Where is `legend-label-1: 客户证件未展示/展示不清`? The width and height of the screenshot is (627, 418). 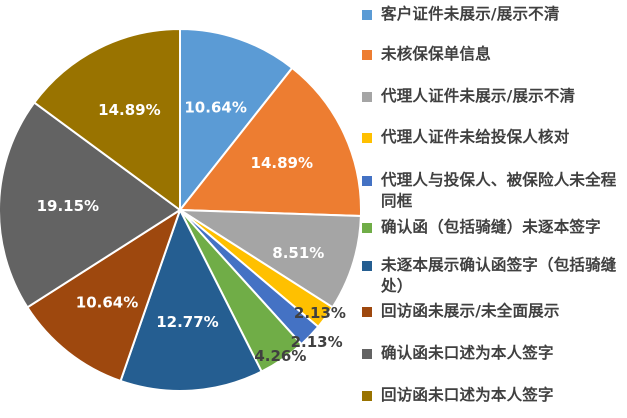
legend-label-1: 客户证件未展示/展示不清 is located at coordinates (470, 14).